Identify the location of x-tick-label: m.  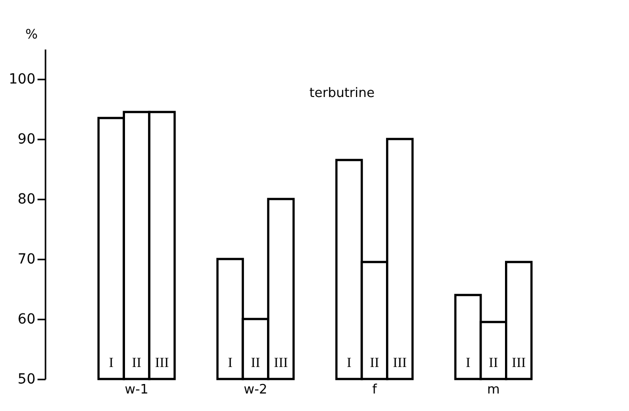
(493, 390).